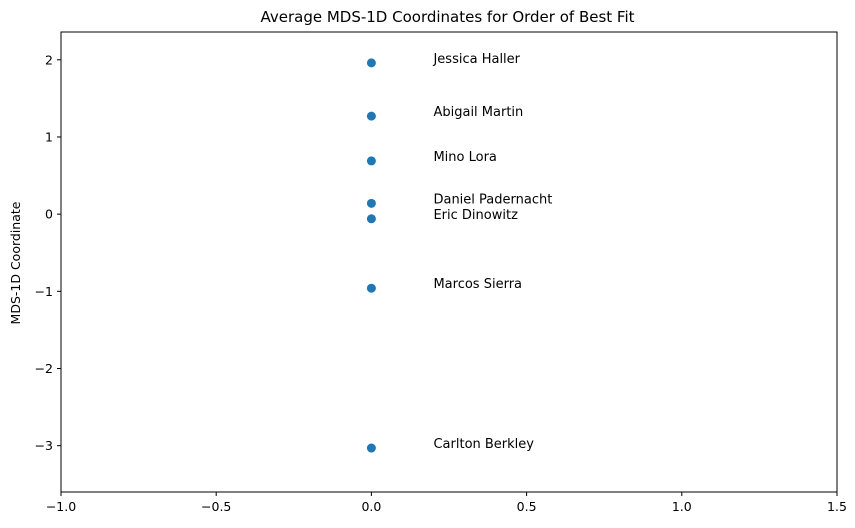  Describe the element at coordinates (682, 506) in the screenshot. I see `x-tick-label: 1.0` at that location.